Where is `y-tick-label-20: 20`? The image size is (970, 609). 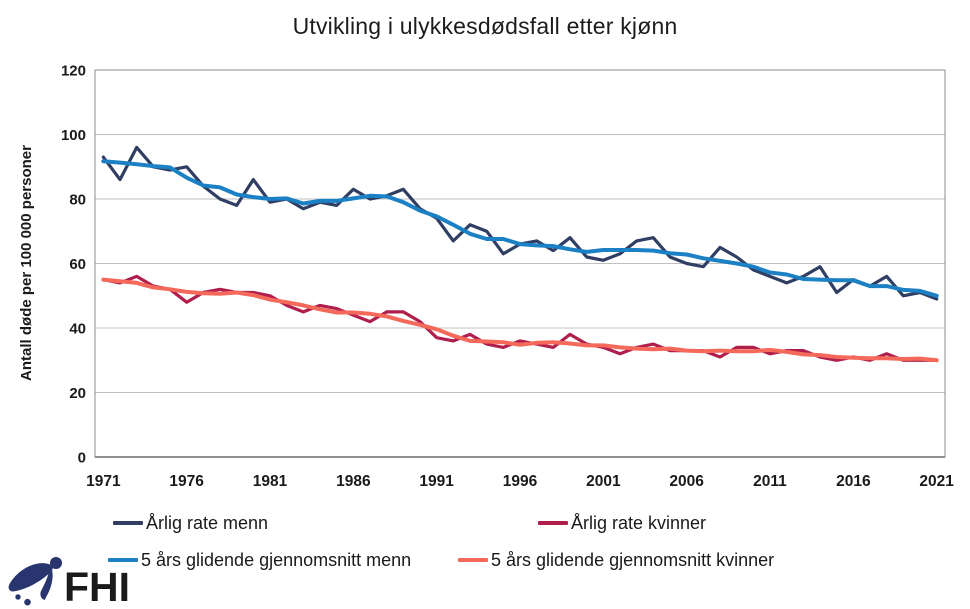
y-tick-label-20: 20 is located at coordinates (77, 393).